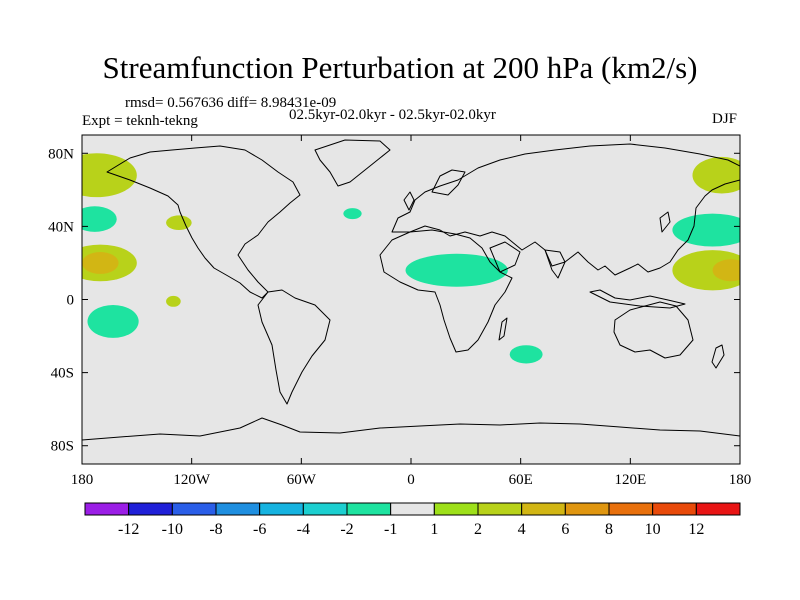 The image size is (800, 600). What do you see at coordinates (740, 480) in the screenshot?
I see `lon-tick-label-6: 180` at bounding box center [740, 480].